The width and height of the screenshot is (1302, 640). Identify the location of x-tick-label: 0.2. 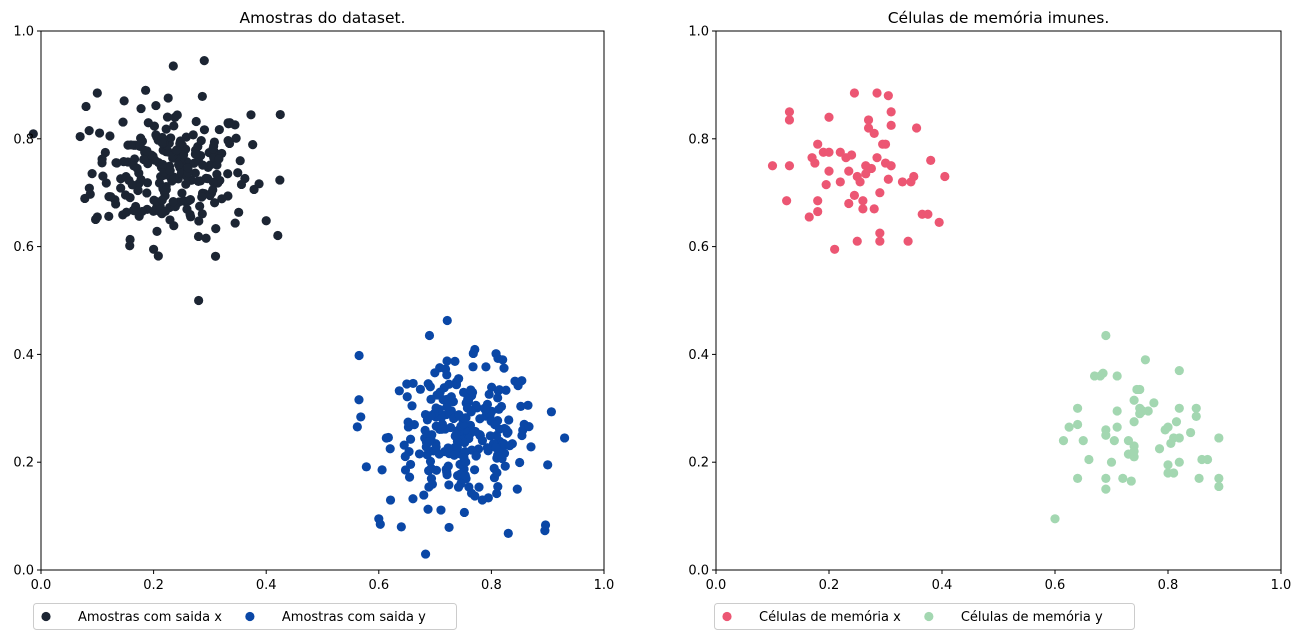
(829, 585).